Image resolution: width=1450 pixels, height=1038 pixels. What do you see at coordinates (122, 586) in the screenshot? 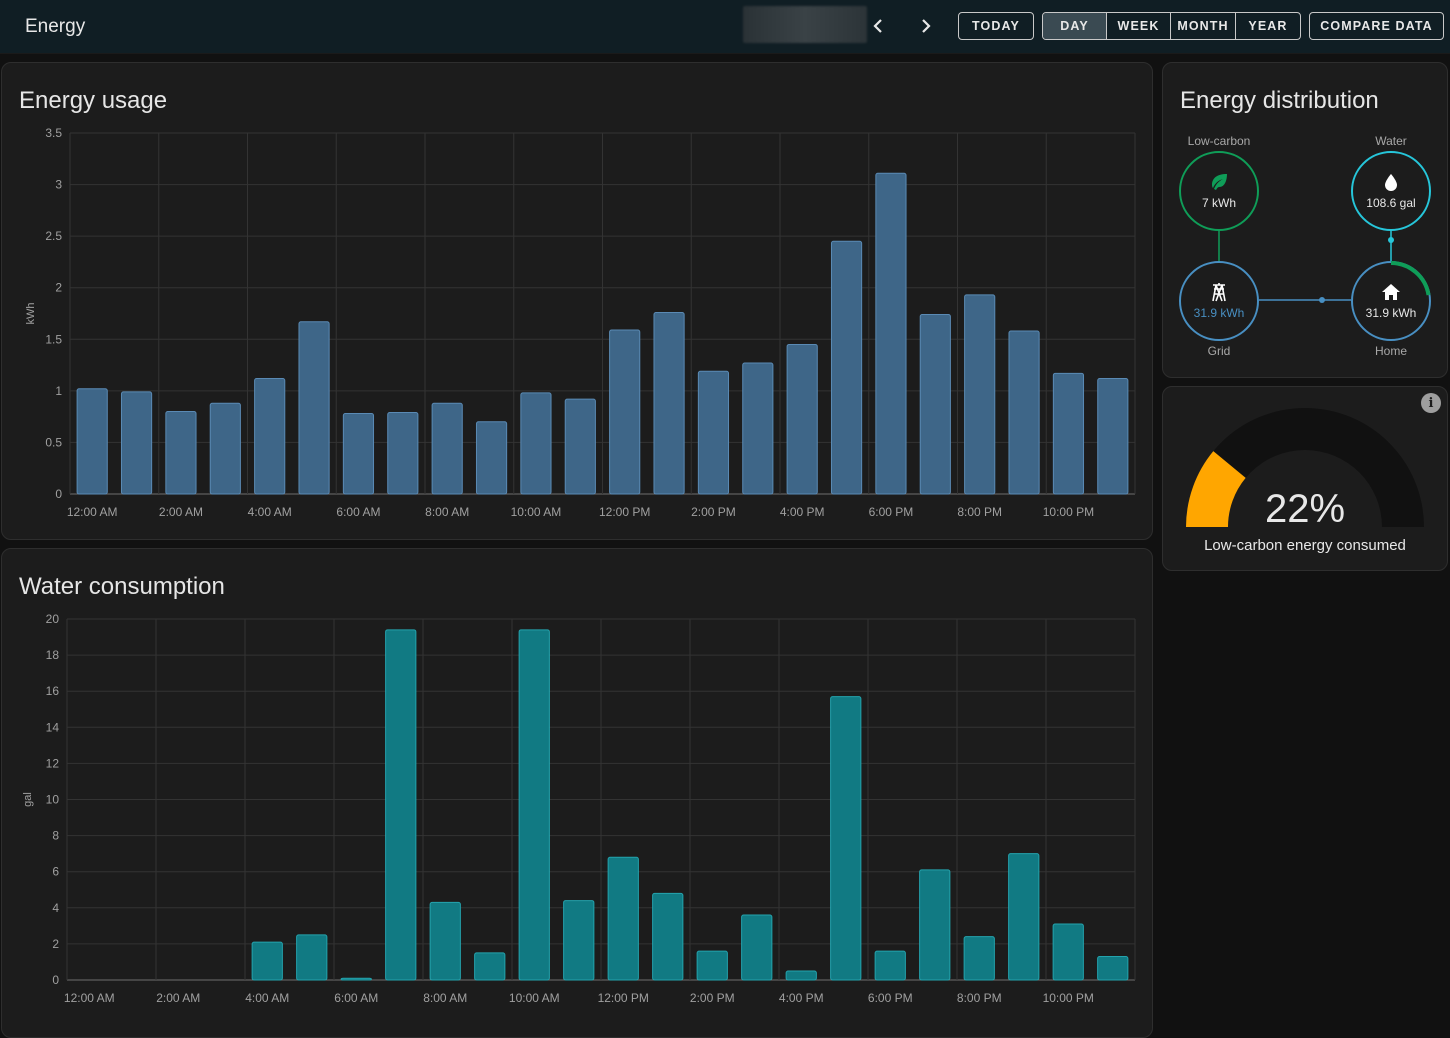
I see `water-consumption-title: Water consumption` at bounding box center [122, 586].